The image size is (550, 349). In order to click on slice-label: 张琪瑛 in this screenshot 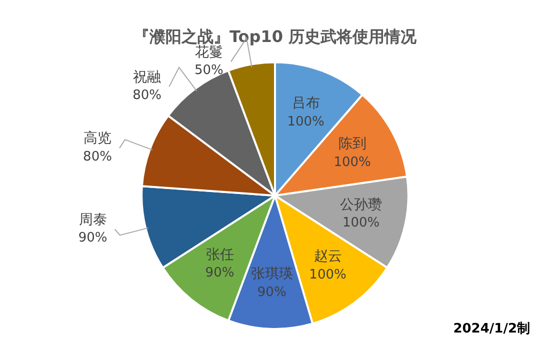, I will do `click(271, 274)`.